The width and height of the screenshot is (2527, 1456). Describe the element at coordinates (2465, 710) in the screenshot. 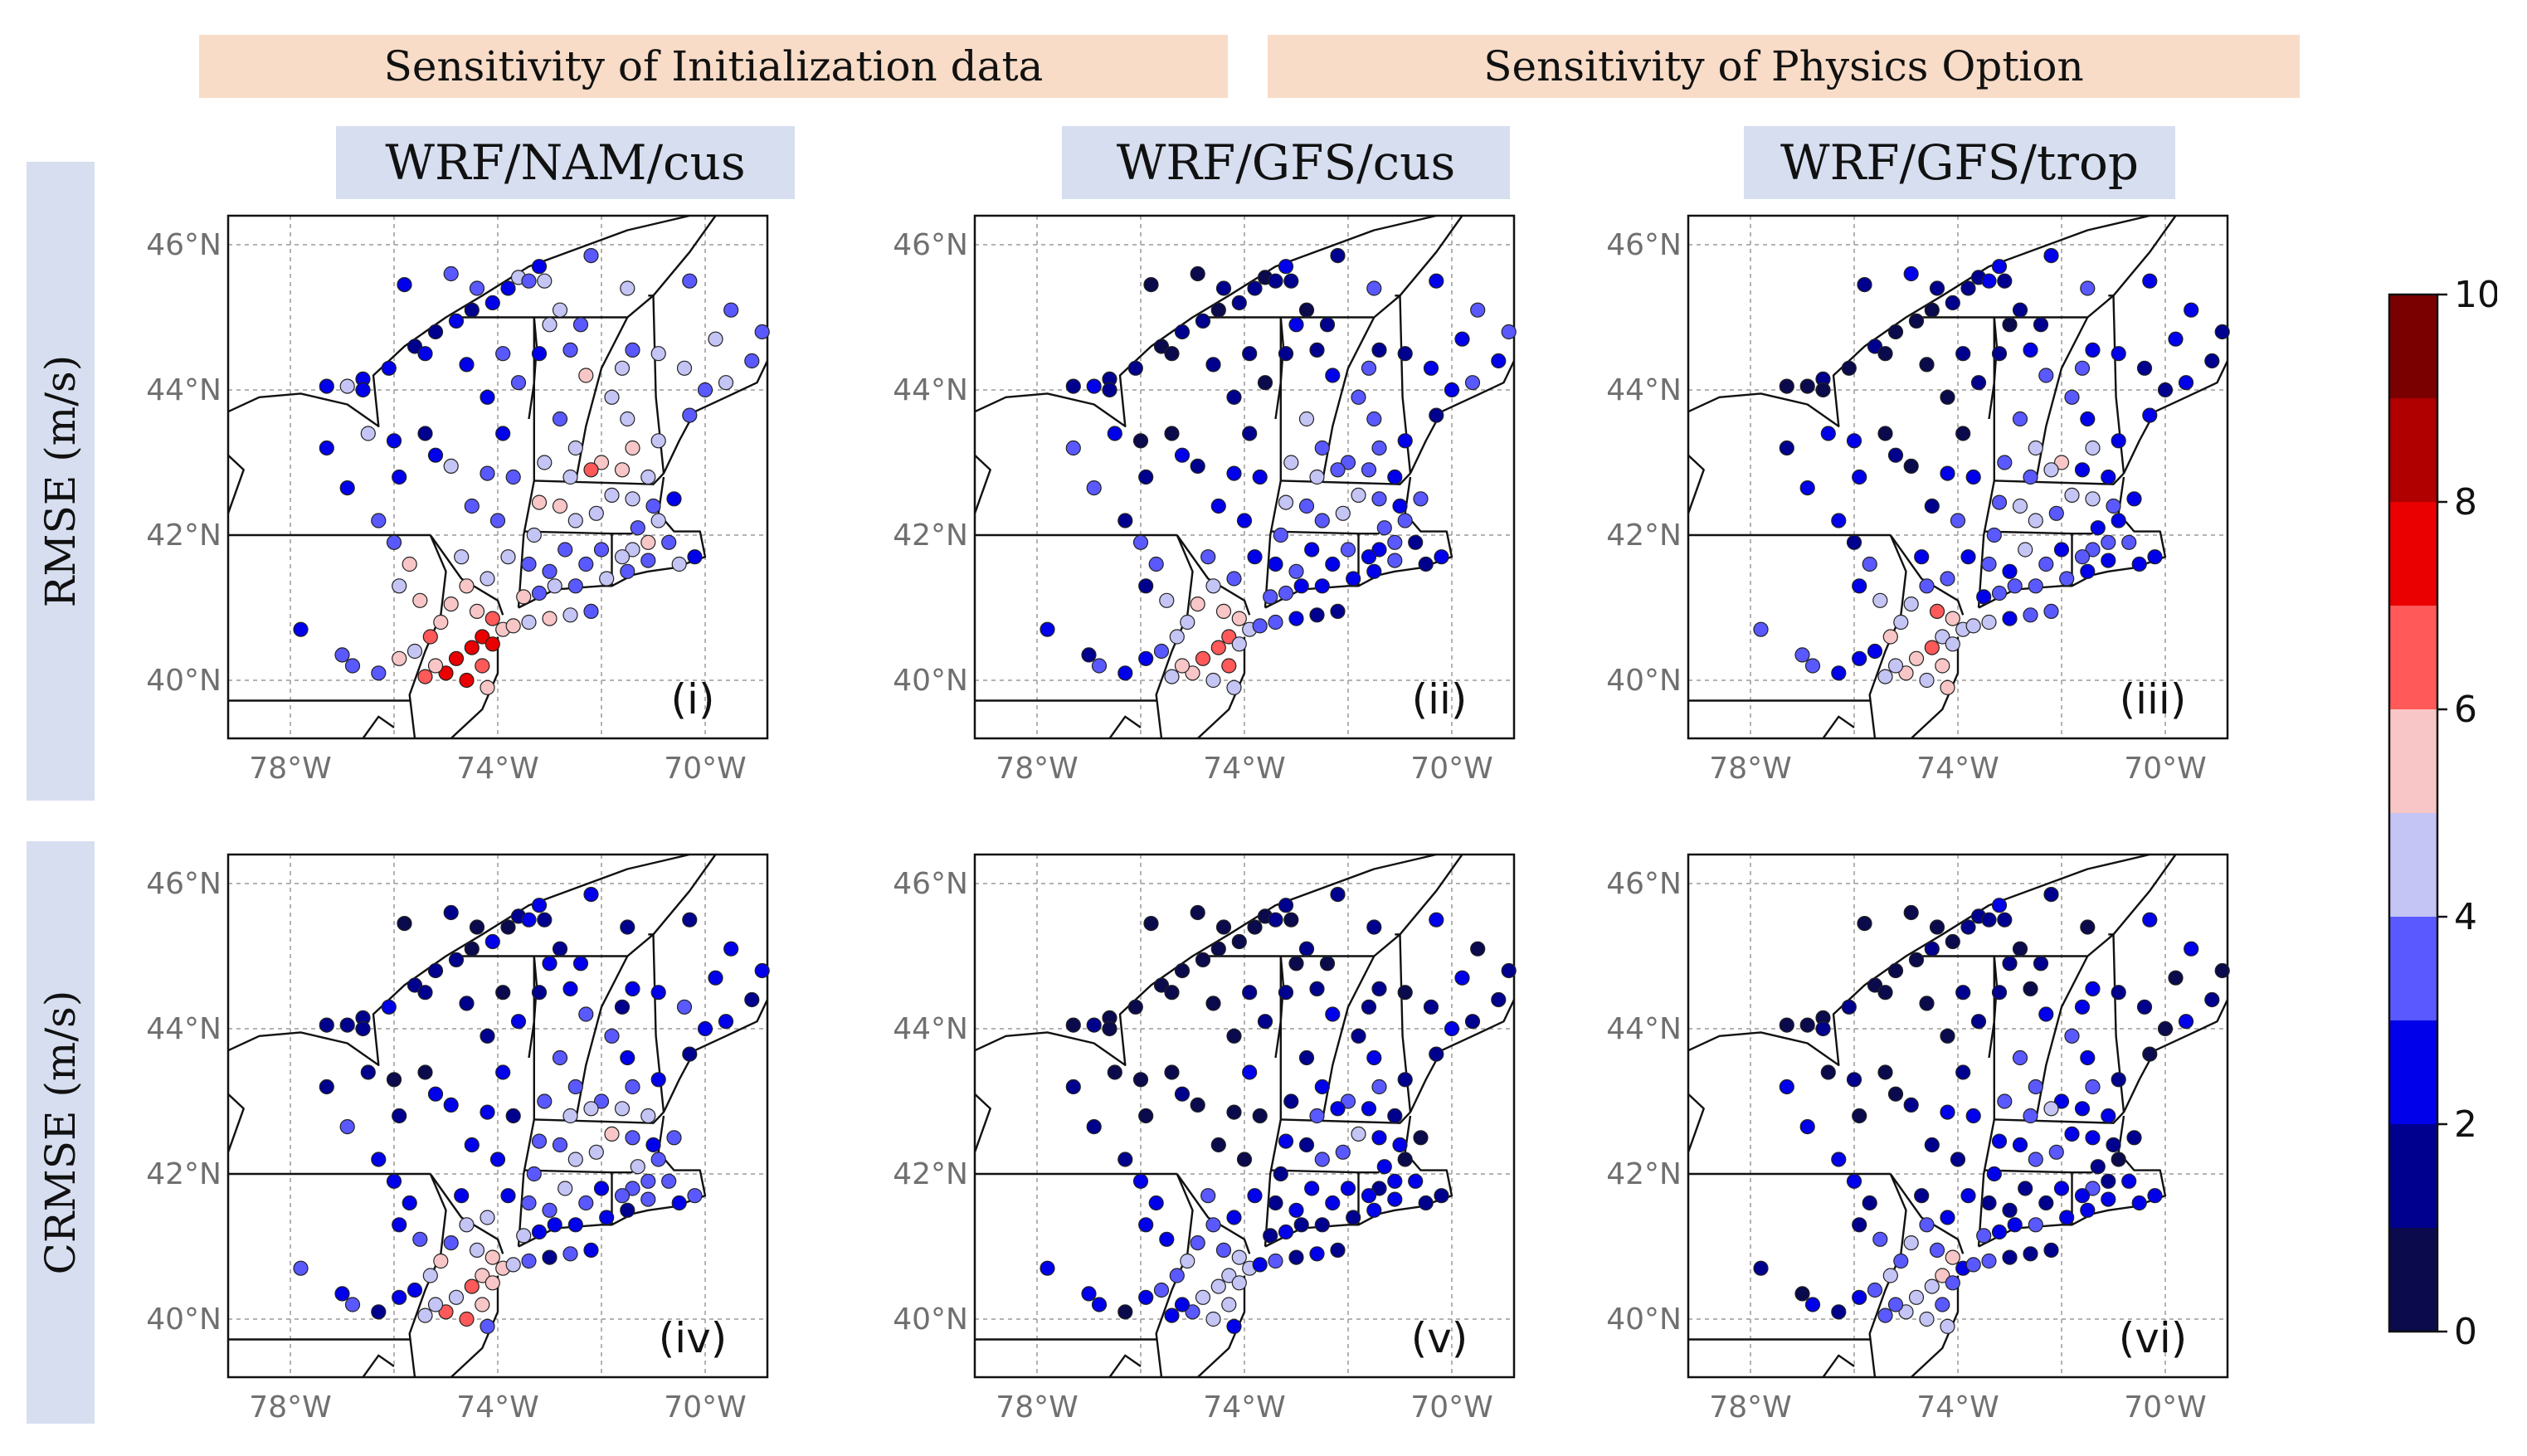

I see `colorbar-tick-label: 6` at that location.